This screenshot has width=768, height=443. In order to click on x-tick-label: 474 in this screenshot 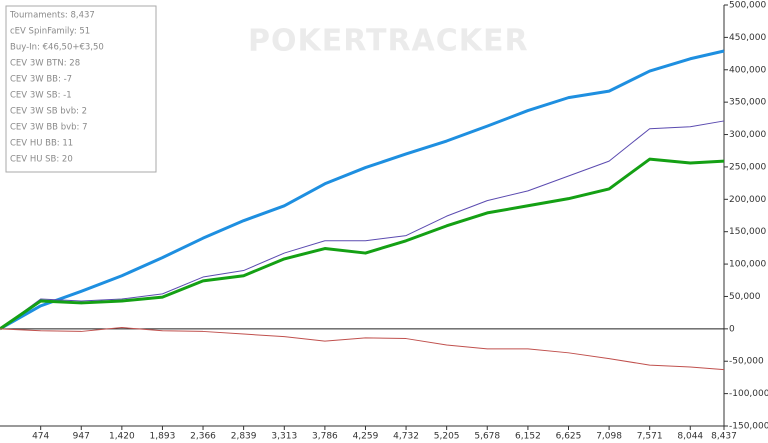, I will do `click(40, 437)`.